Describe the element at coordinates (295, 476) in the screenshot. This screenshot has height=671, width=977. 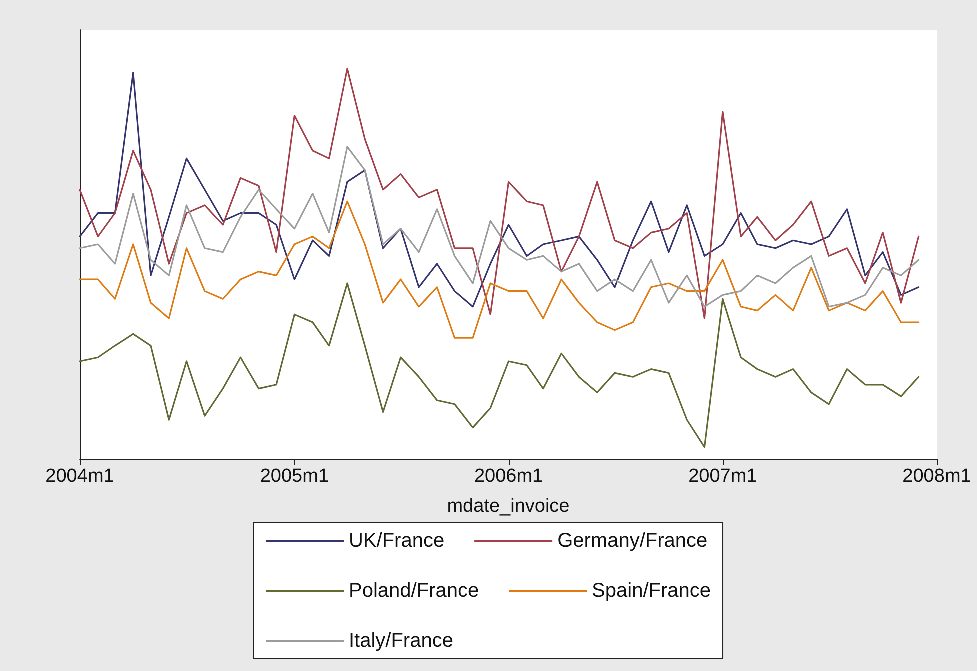
I see `x-tick-label: 2005m1` at that location.